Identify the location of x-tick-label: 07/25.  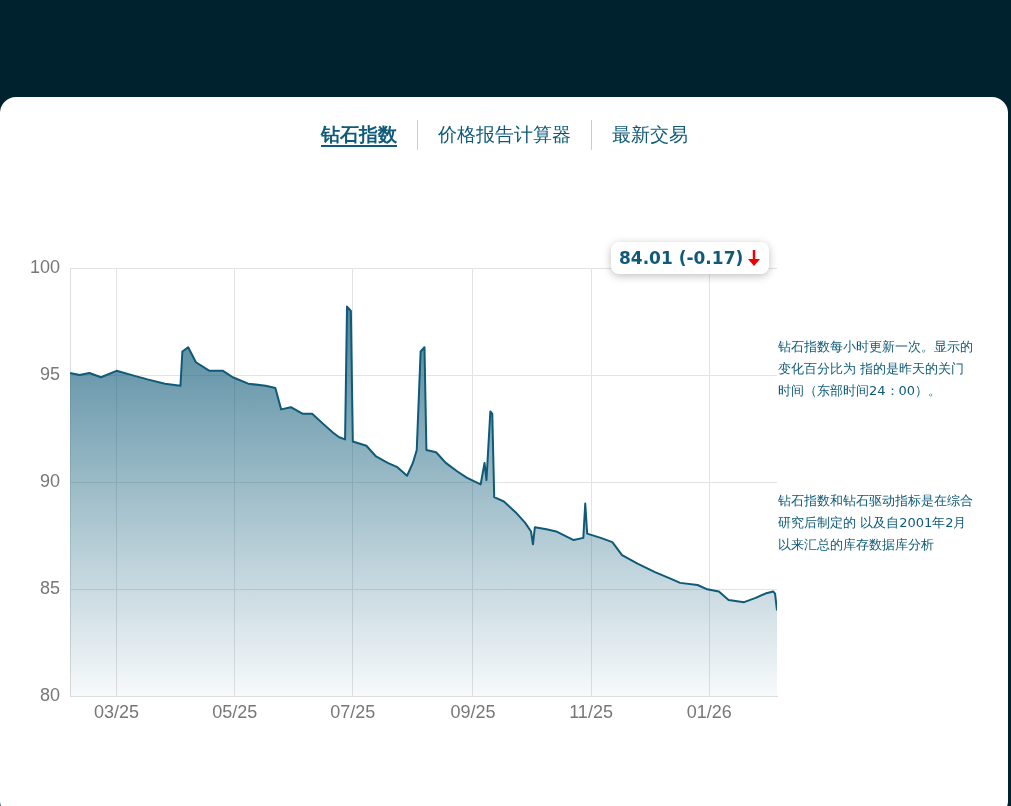
(353, 712).